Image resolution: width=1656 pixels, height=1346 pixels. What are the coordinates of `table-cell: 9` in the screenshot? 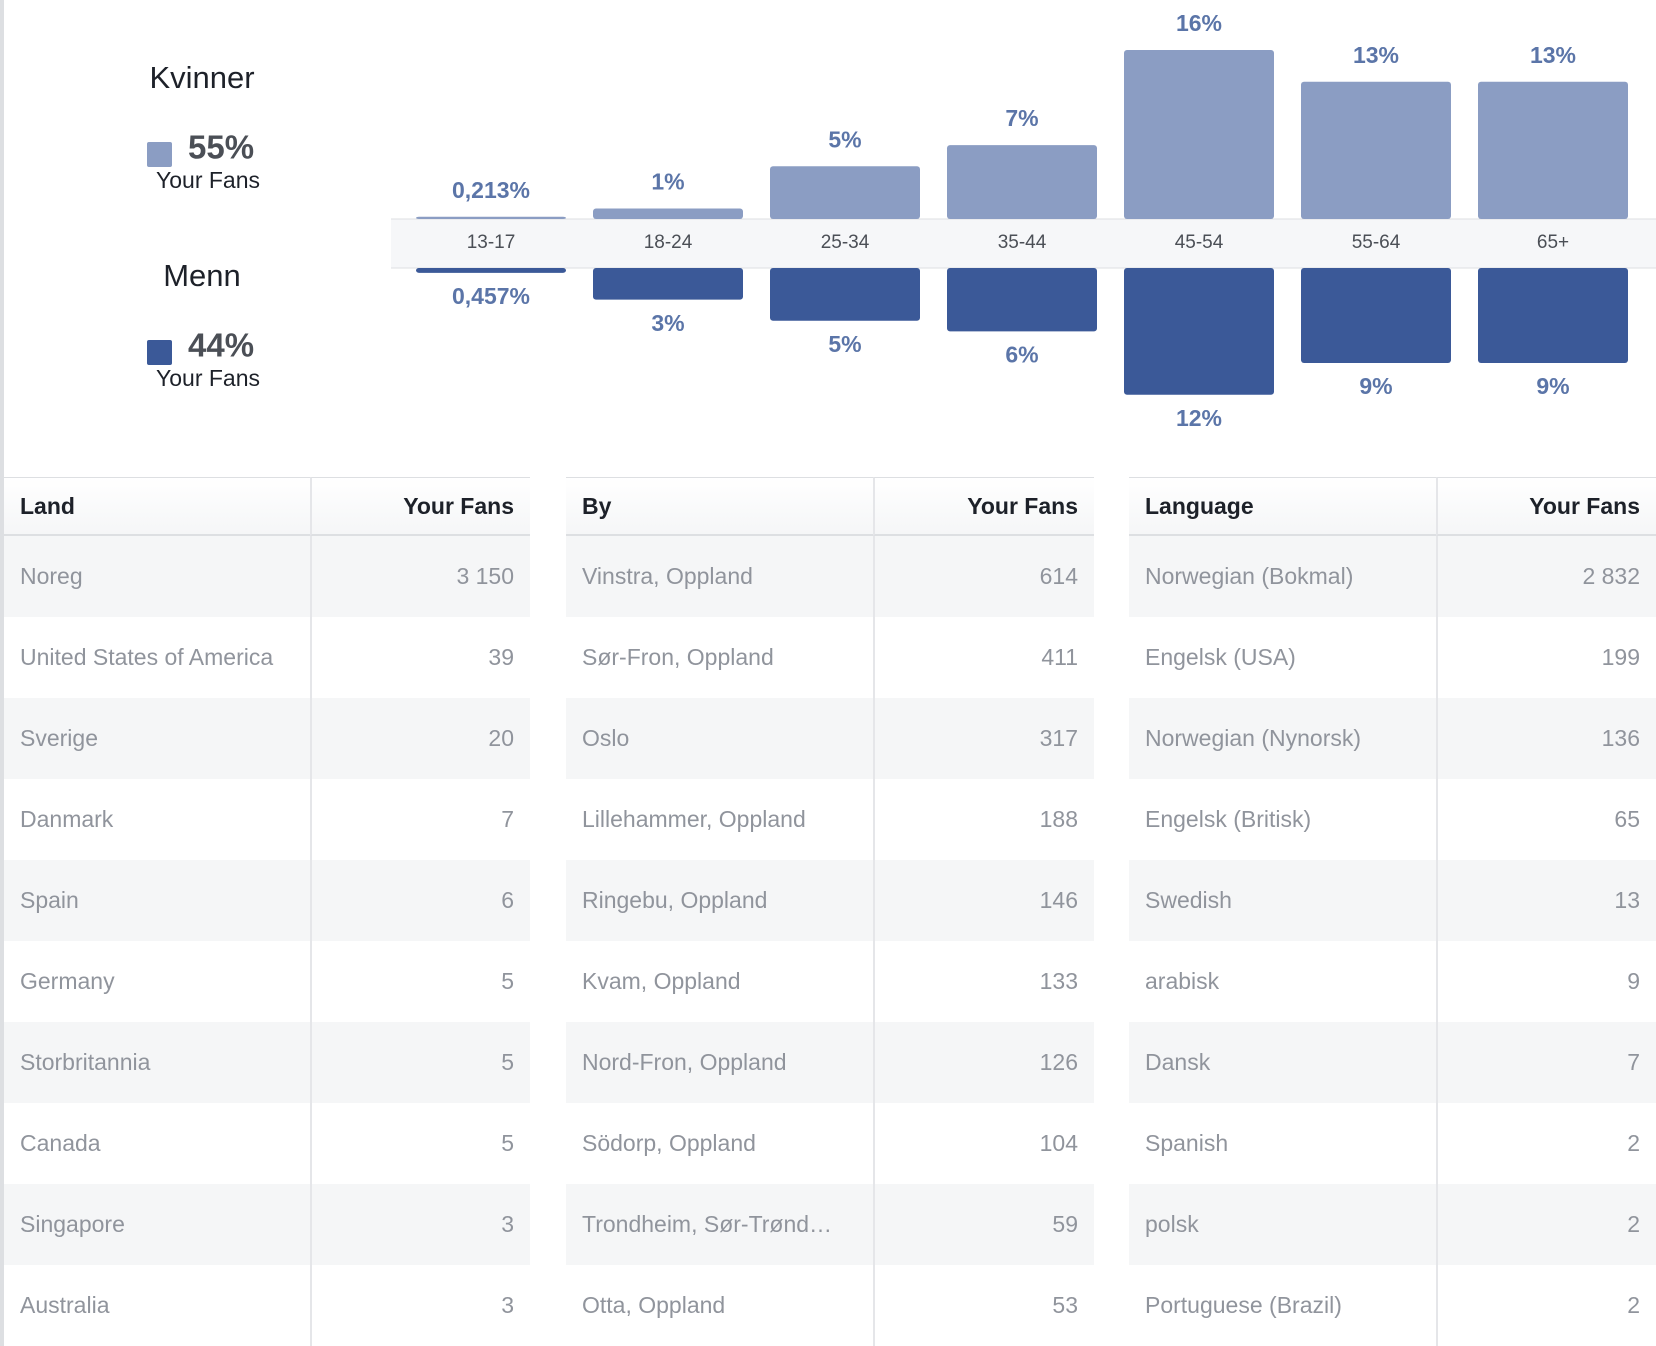 It's located at (1546, 981).